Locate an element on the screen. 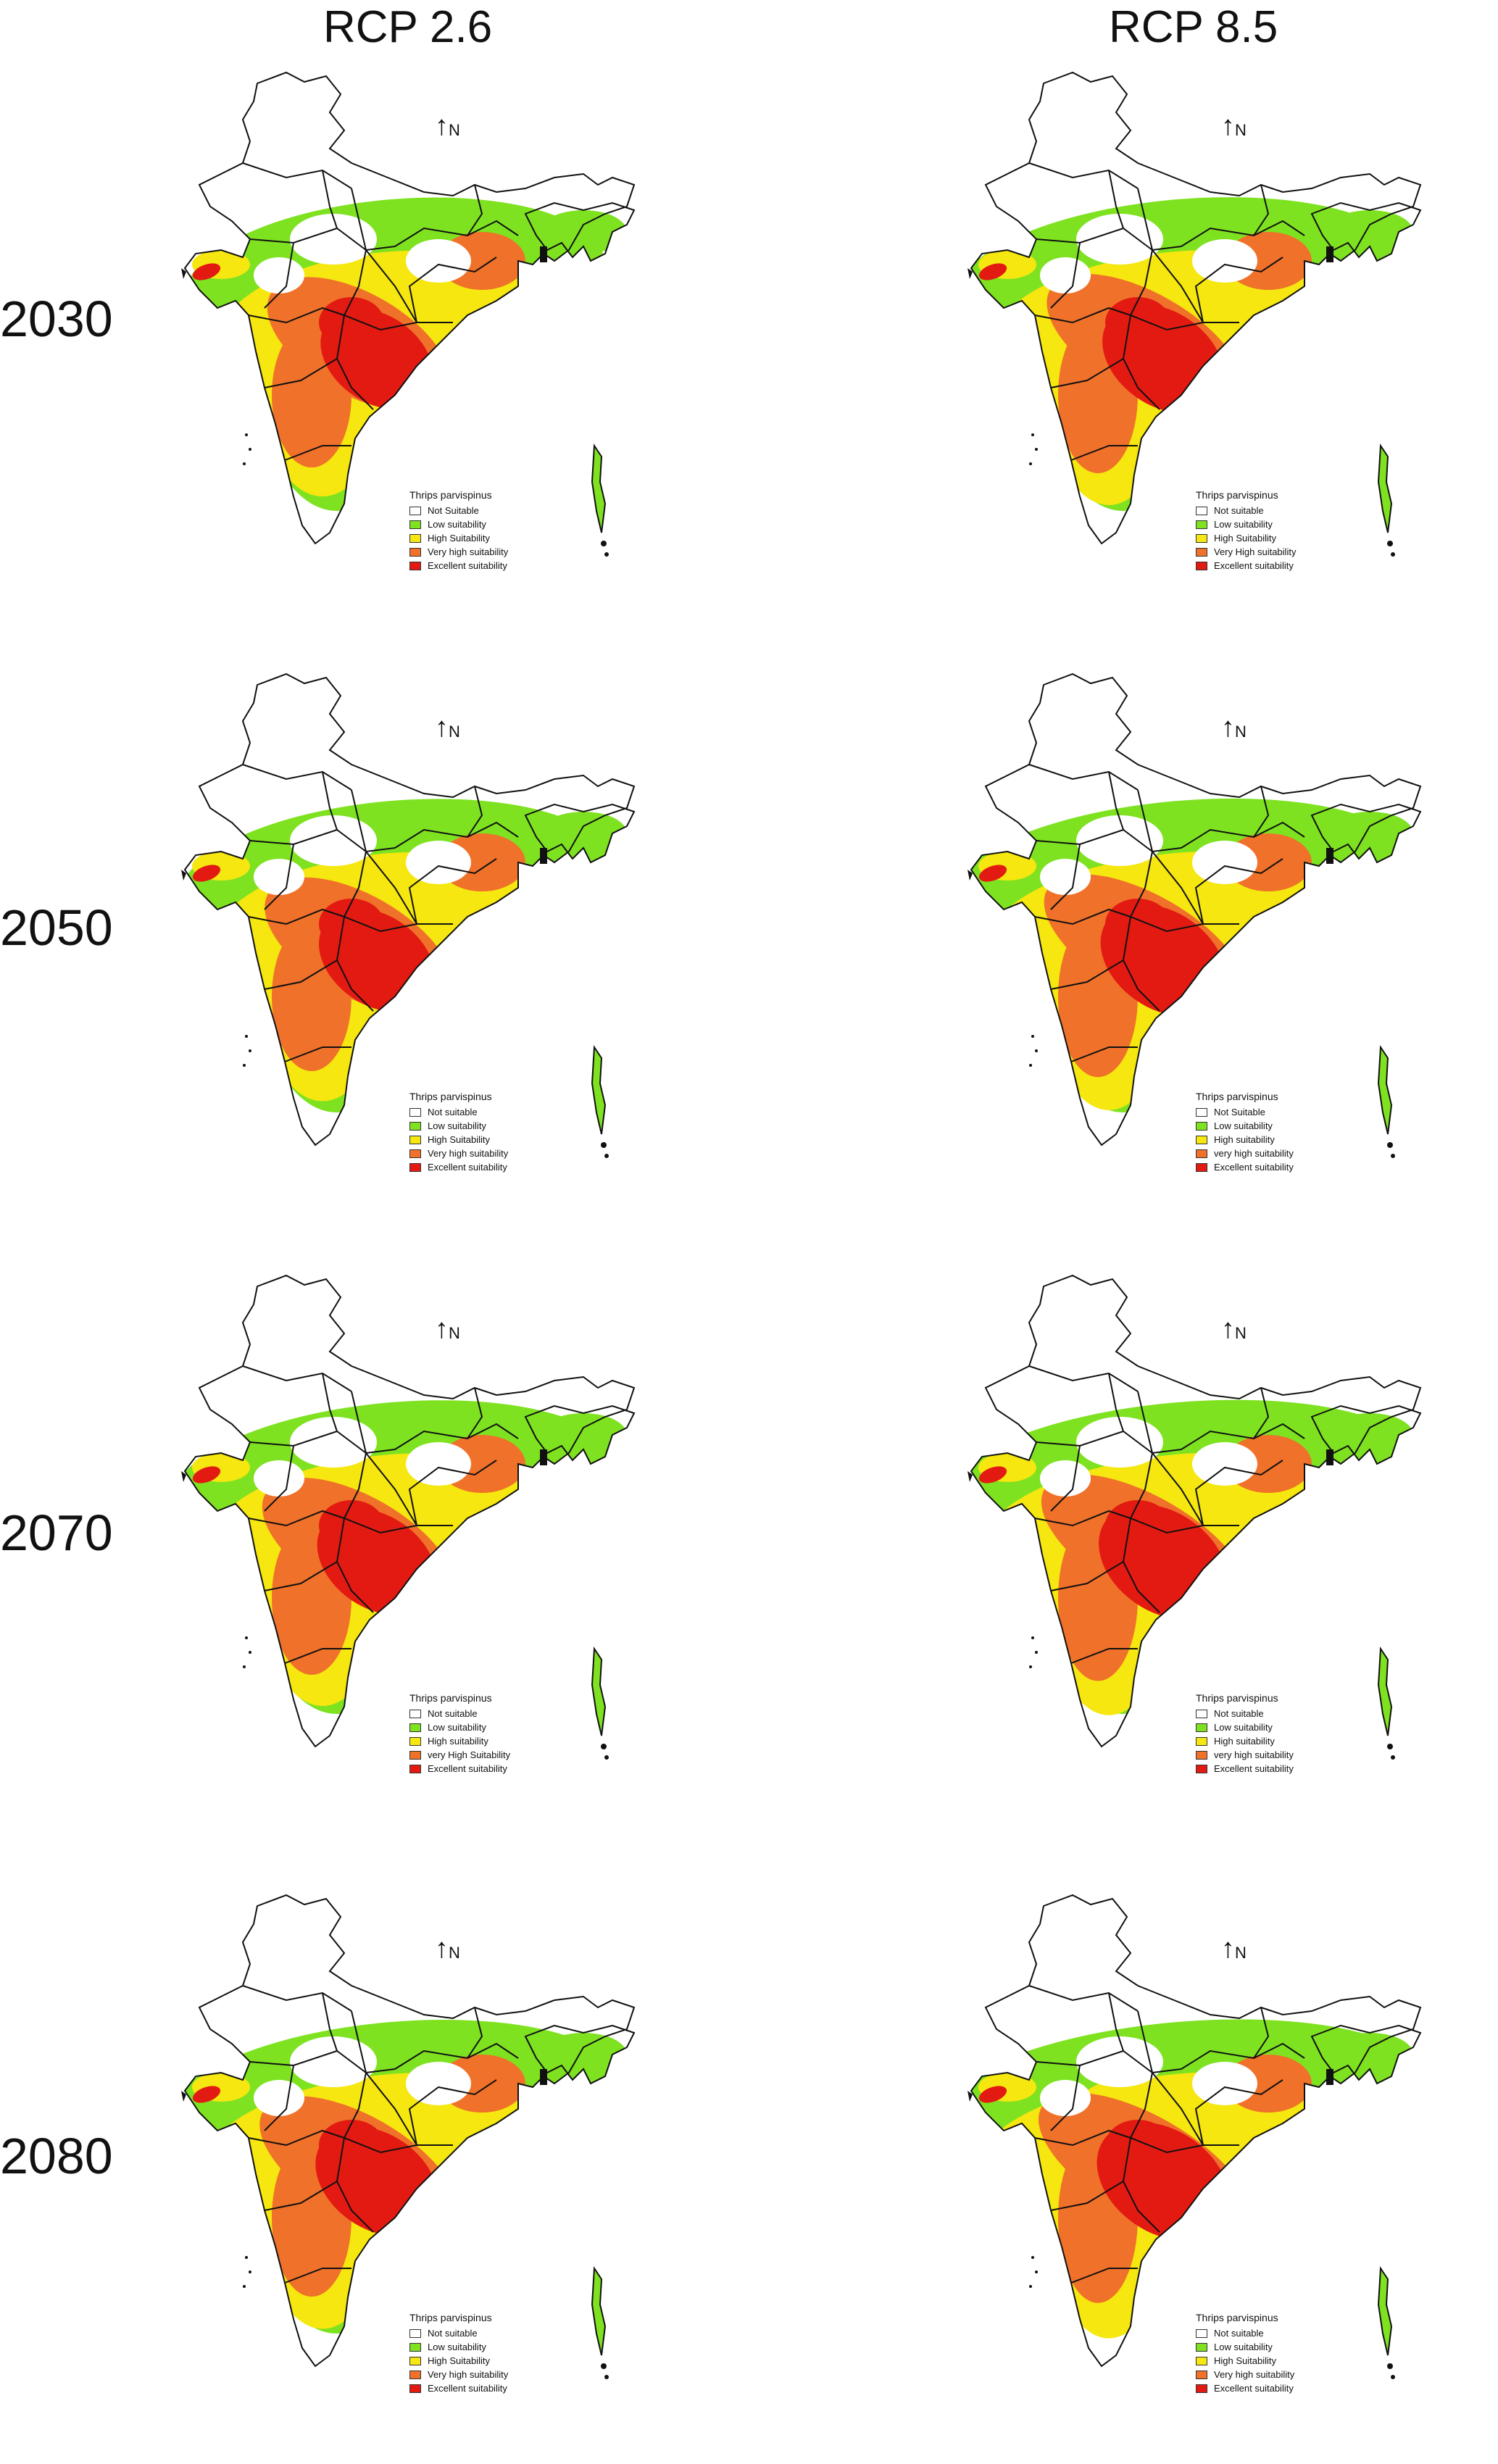  column-title-rcp85: RCP 8.5 is located at coordinates (1193, 27).